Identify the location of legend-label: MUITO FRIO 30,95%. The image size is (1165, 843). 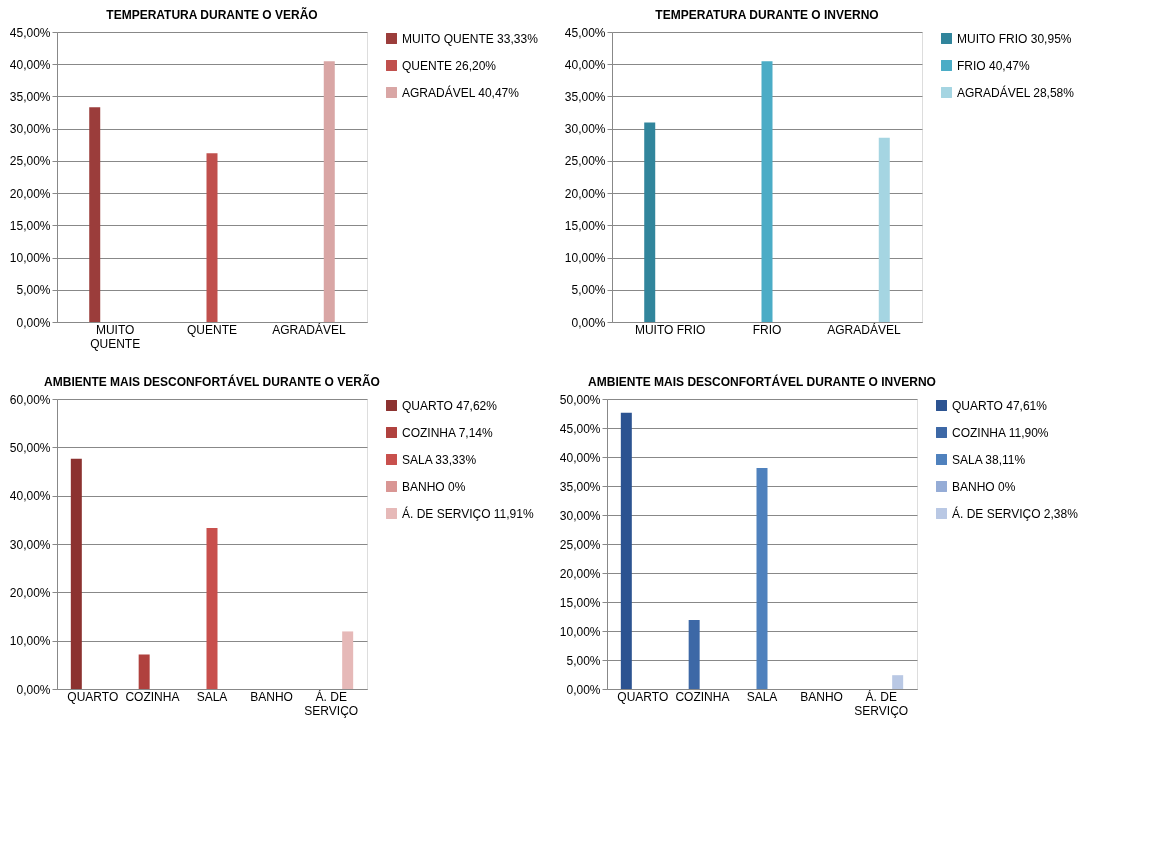
(1014, 38).